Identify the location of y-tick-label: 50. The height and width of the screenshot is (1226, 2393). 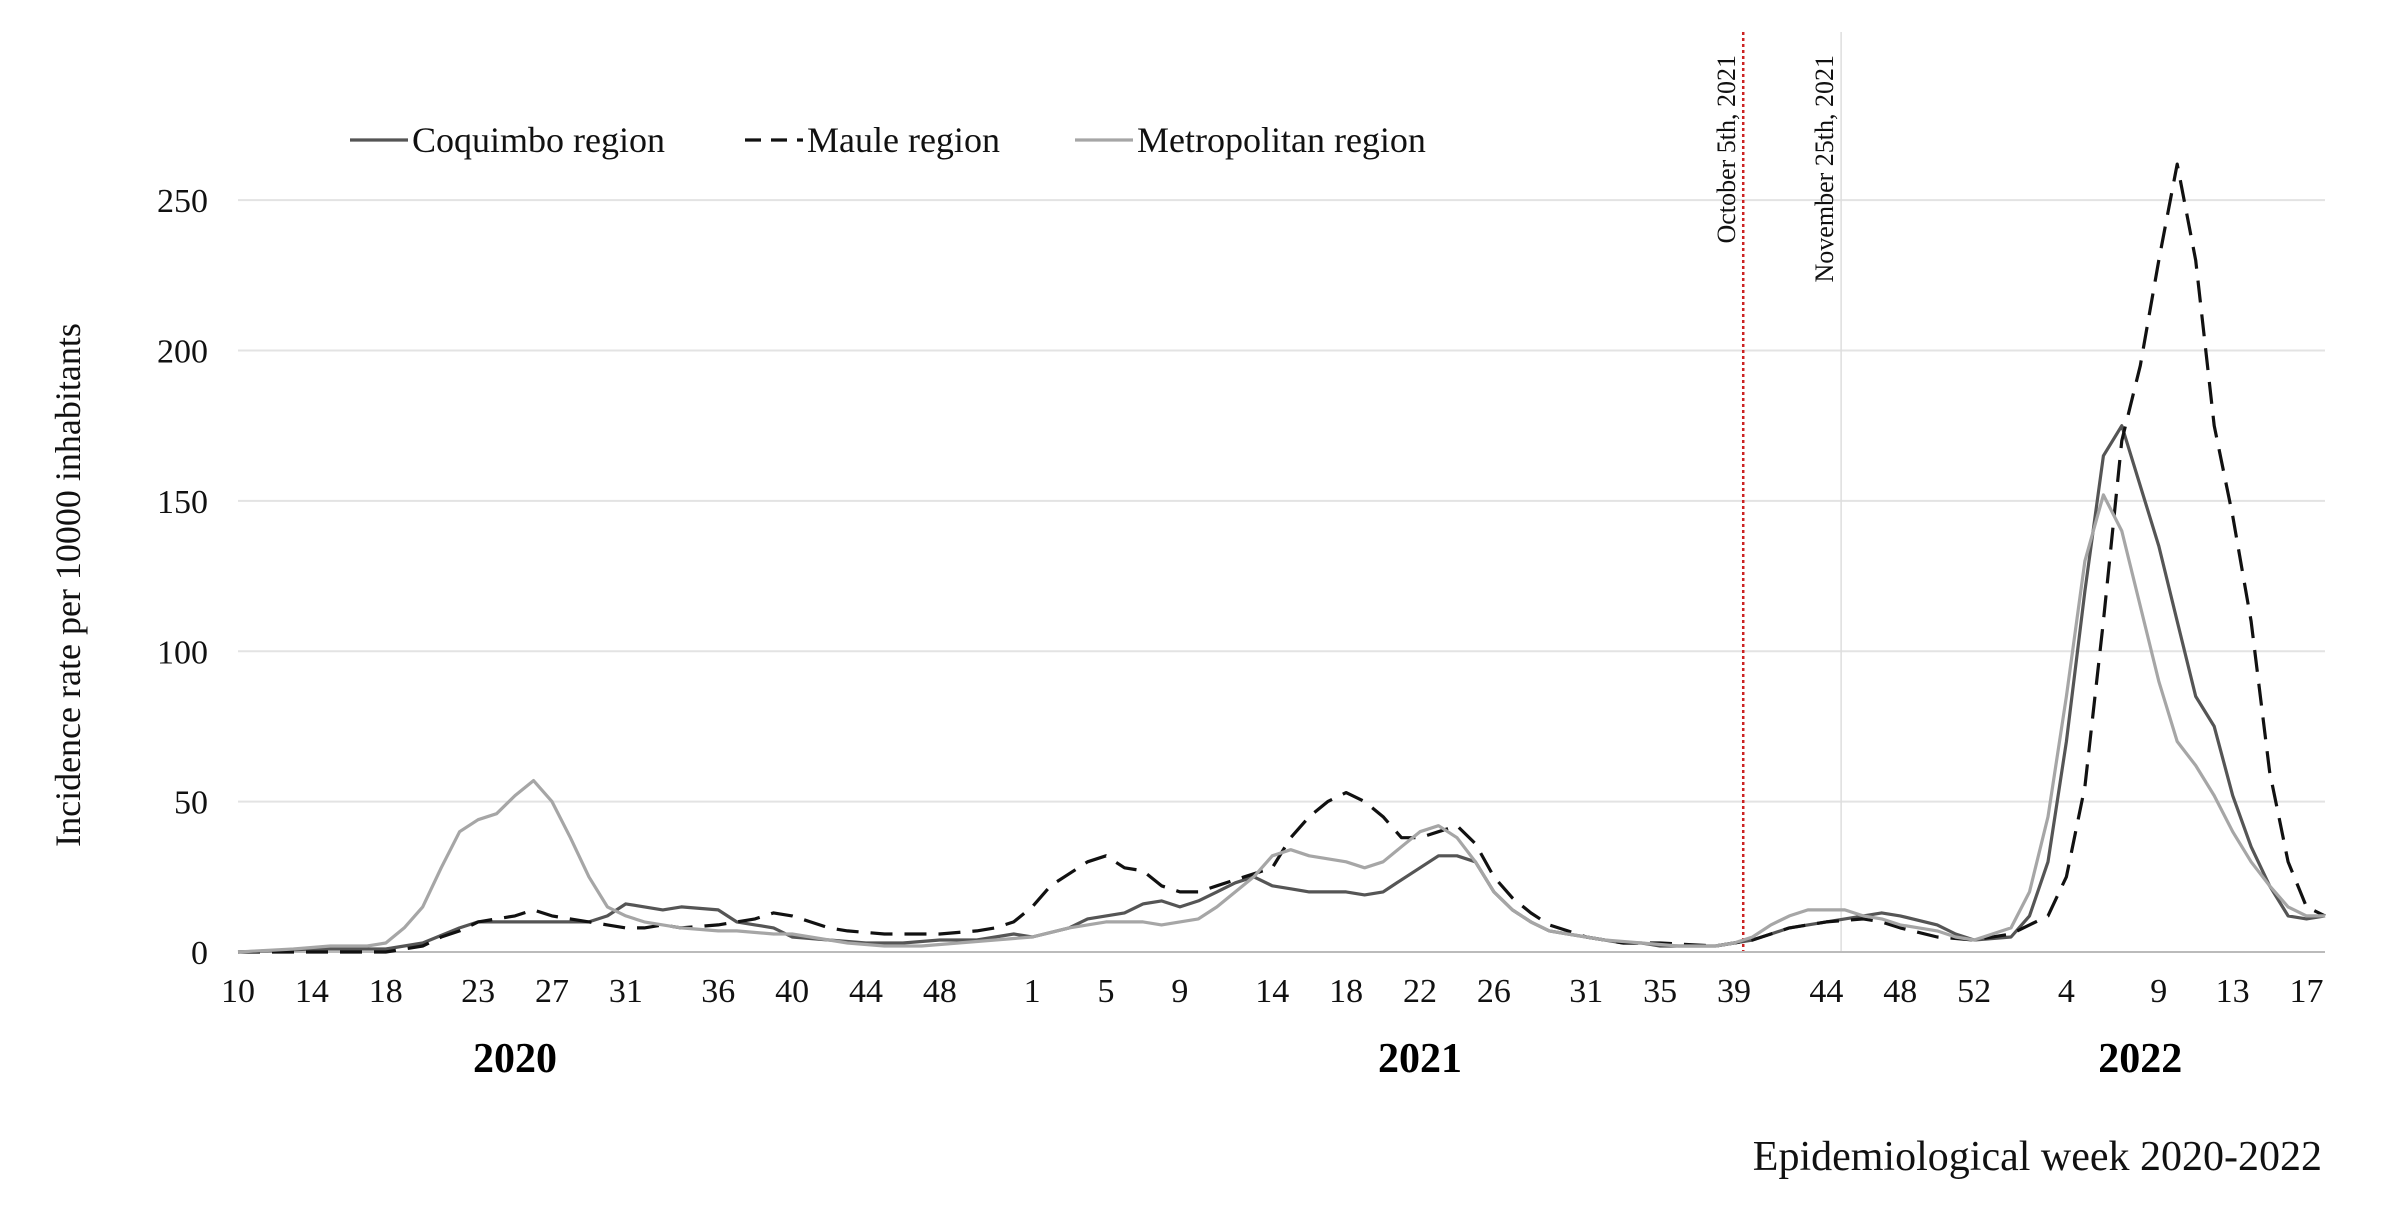
(191, 803).